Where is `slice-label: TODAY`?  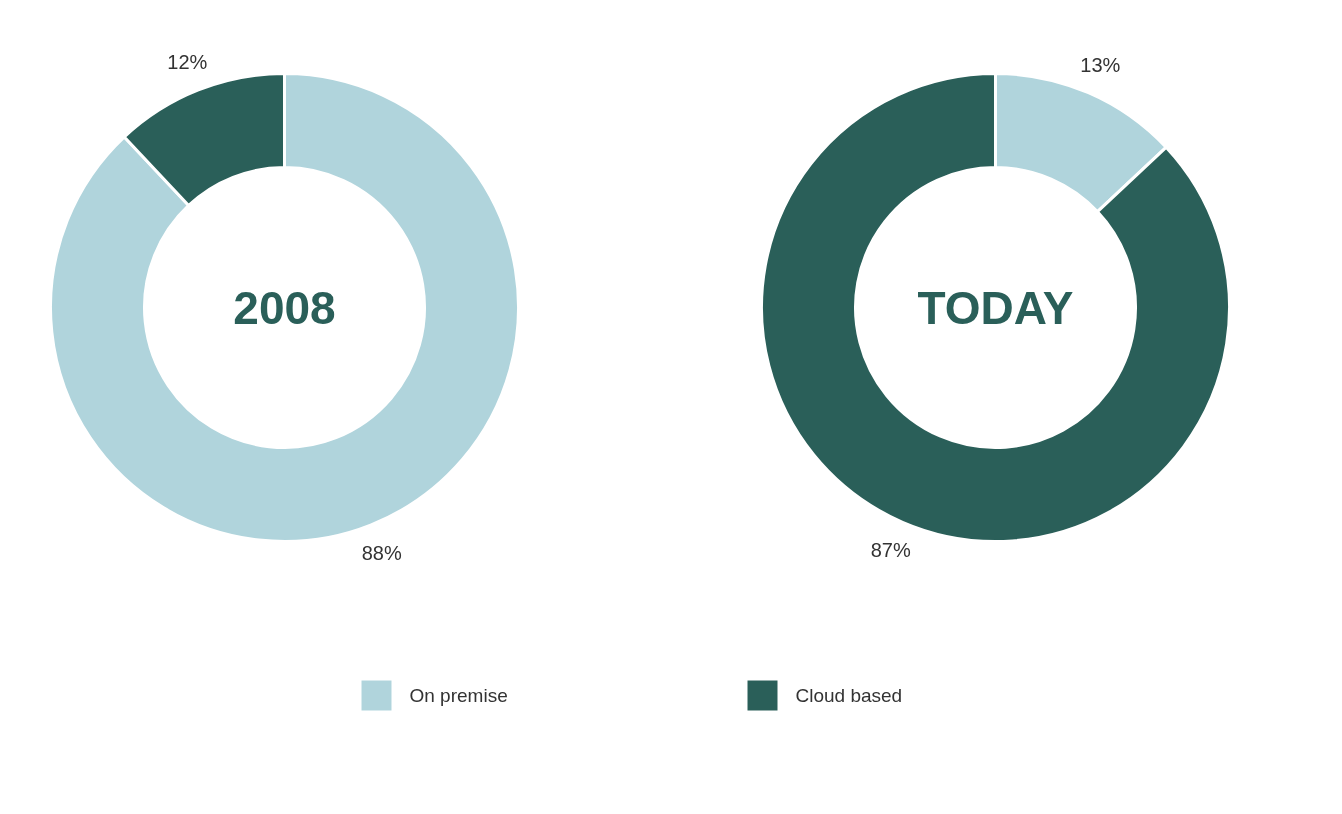 slice-label: TODAY is located at coordinates (995, 307).